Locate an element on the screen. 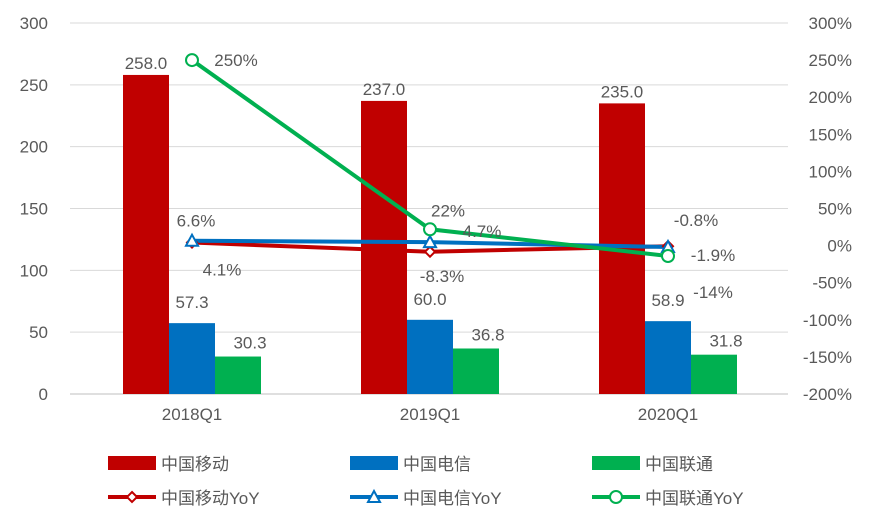 This screenshot has height=524, width=874. data-label: 258.0 is located at coordinates (146, 63).